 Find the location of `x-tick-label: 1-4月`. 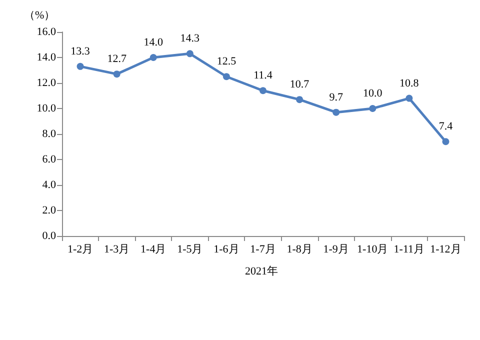

x-tick-label: 1-4月 is located at coordinates (153, 250).